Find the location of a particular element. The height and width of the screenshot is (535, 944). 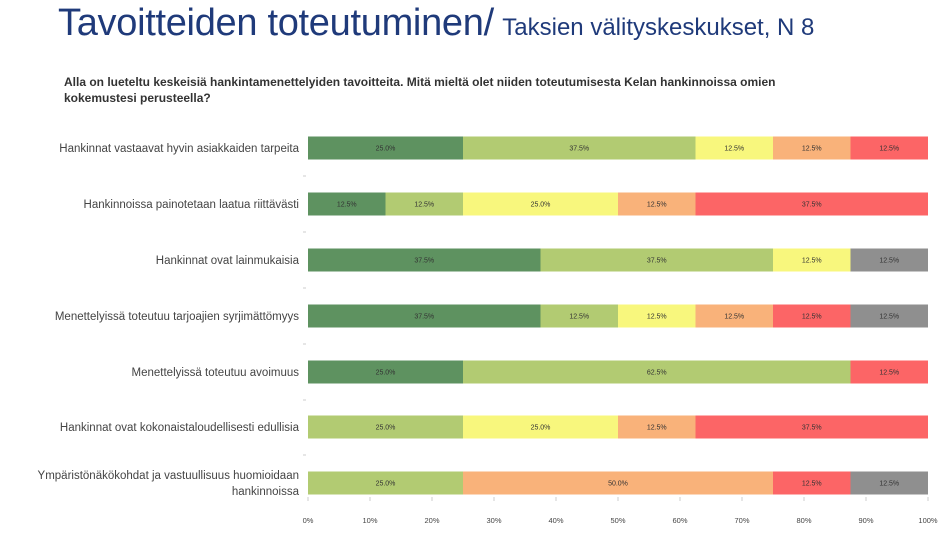

category-label: Menettelyissä toteutuu avoimuus is located at coordinates (216, 373).